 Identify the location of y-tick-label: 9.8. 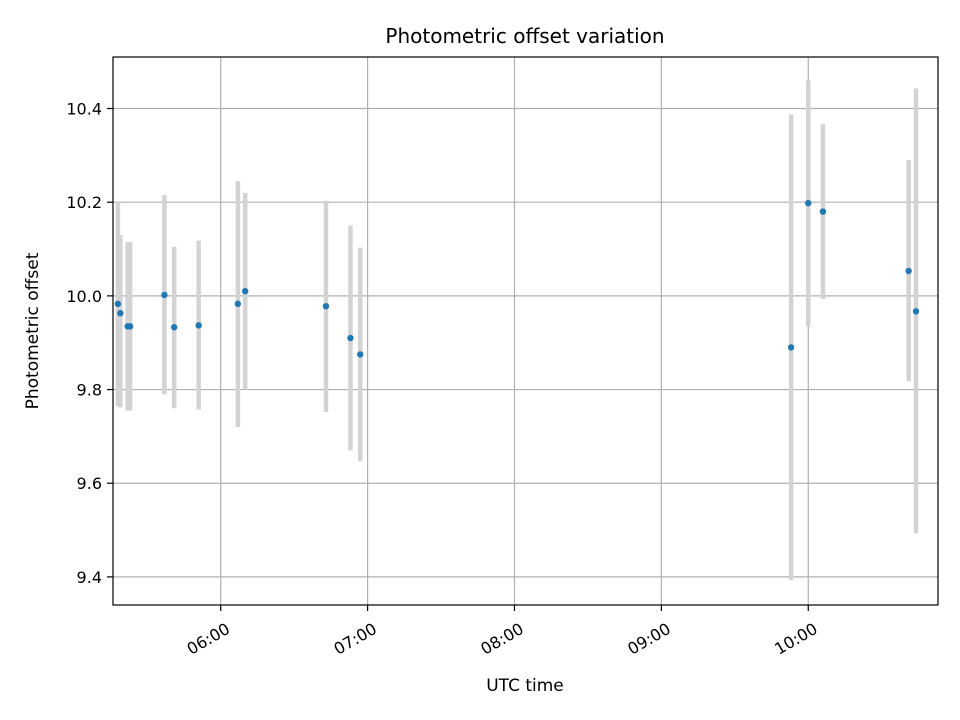
(89, 390).